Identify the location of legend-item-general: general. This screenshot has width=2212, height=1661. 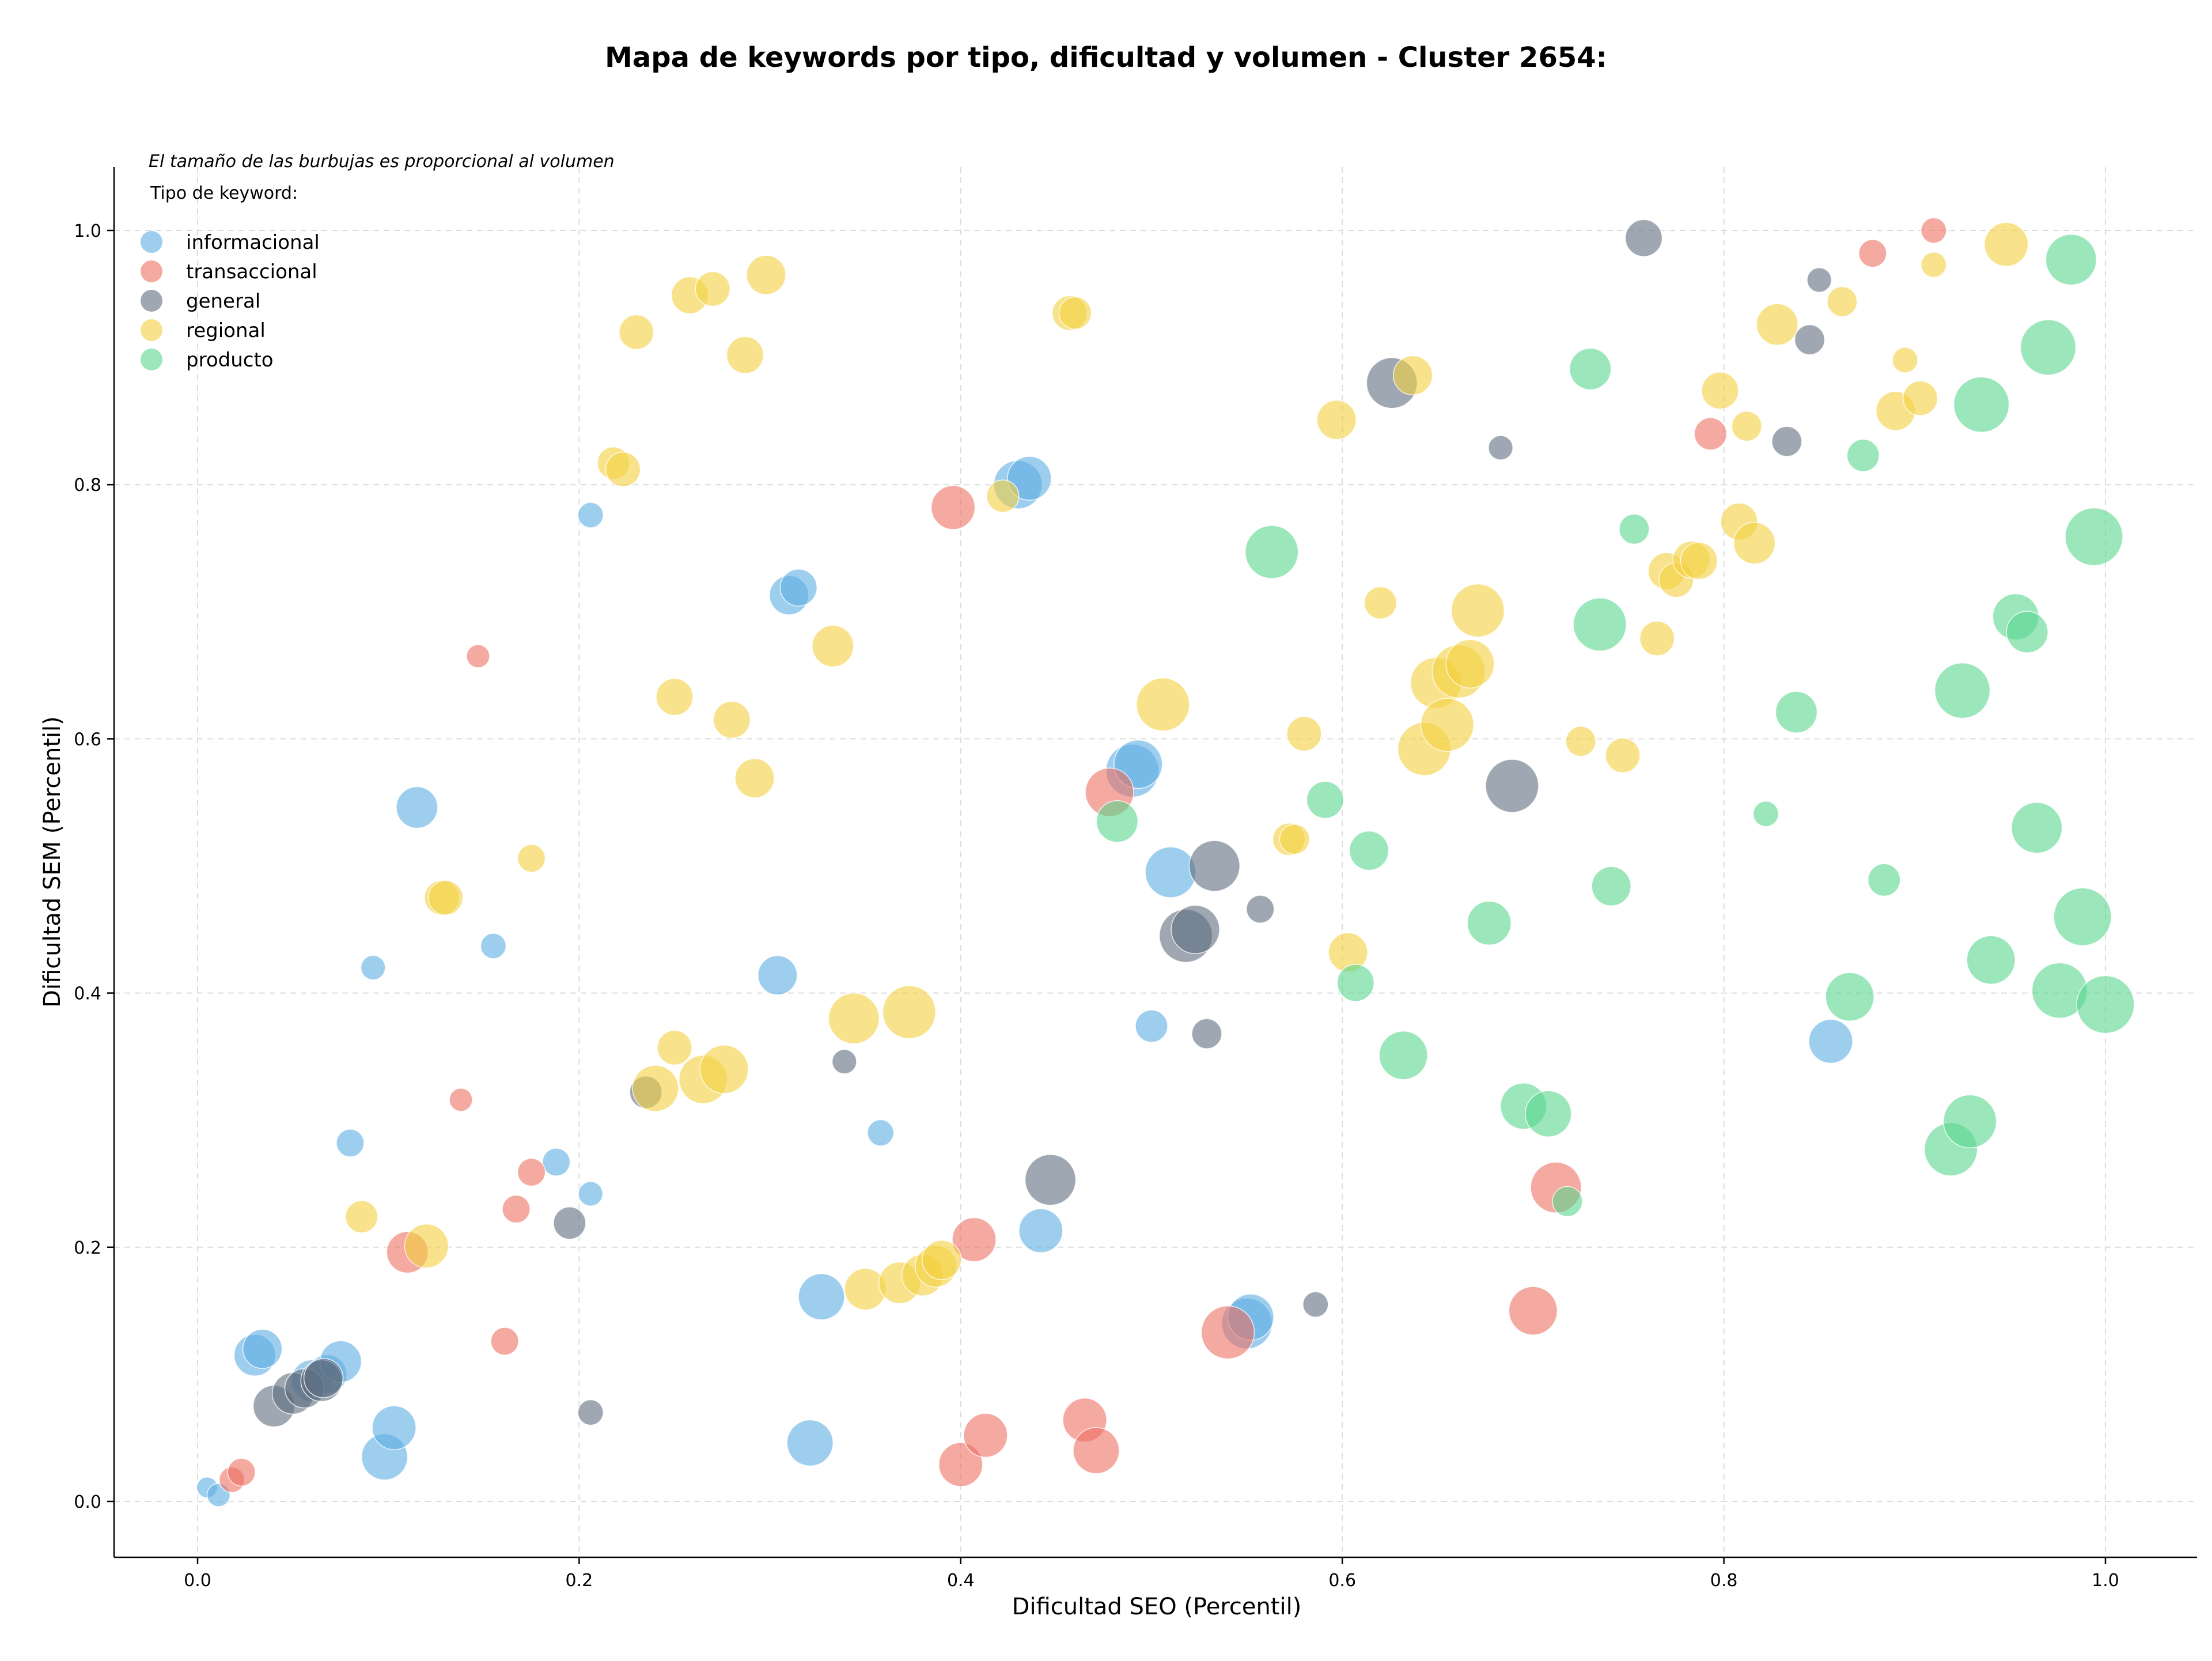
(200, 301).